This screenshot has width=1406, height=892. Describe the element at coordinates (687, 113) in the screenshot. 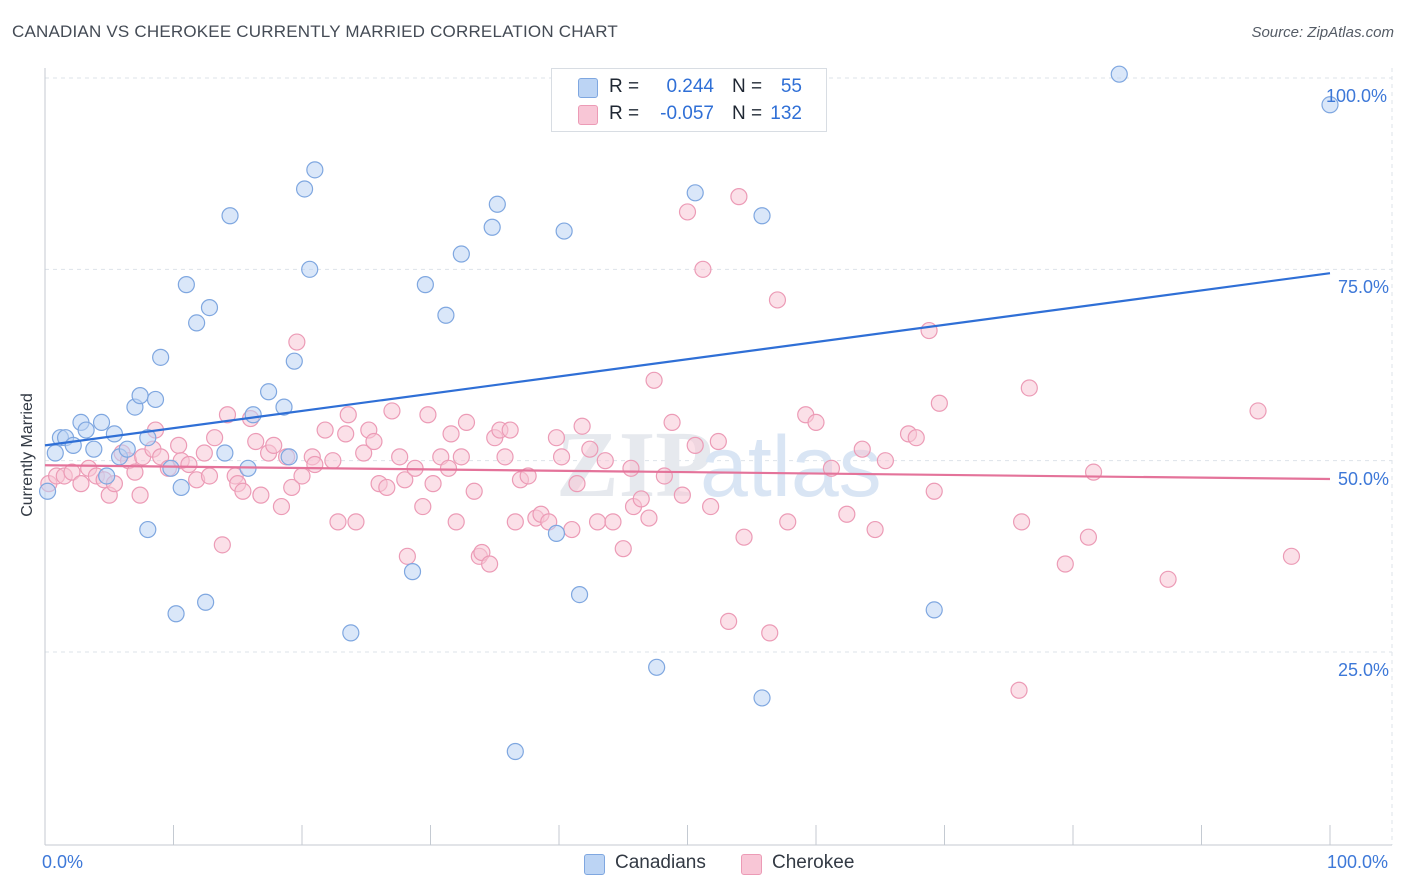

I see `r-value: -0.057` at that location.